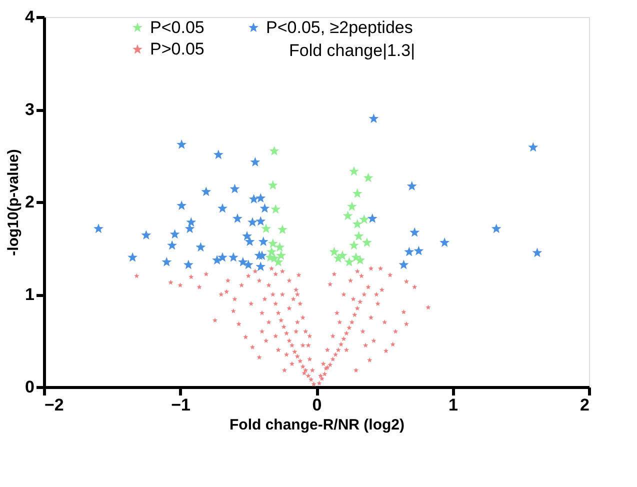 Image resolution: width=637 pixels, height=487 pixels. Describe the element at coordinates (29, 202) in the screenshot. I see `y-tick-label: 2` at that location.